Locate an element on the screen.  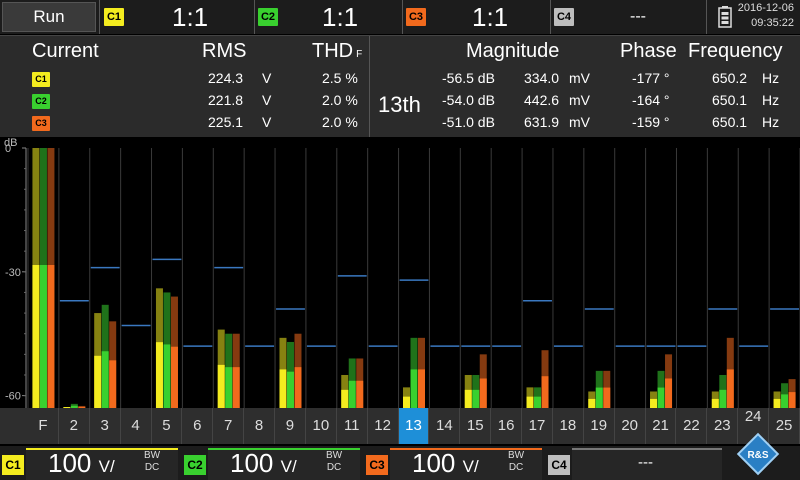
harmonic-tab-3: 3 is located at coordinates (105, 426).